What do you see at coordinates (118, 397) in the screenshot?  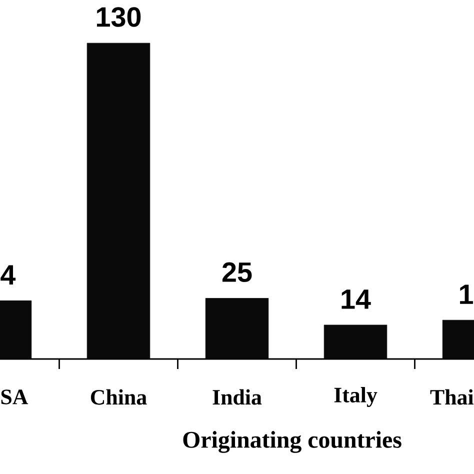 I see `x-tick-label: China` at bounding box center [118, 397].